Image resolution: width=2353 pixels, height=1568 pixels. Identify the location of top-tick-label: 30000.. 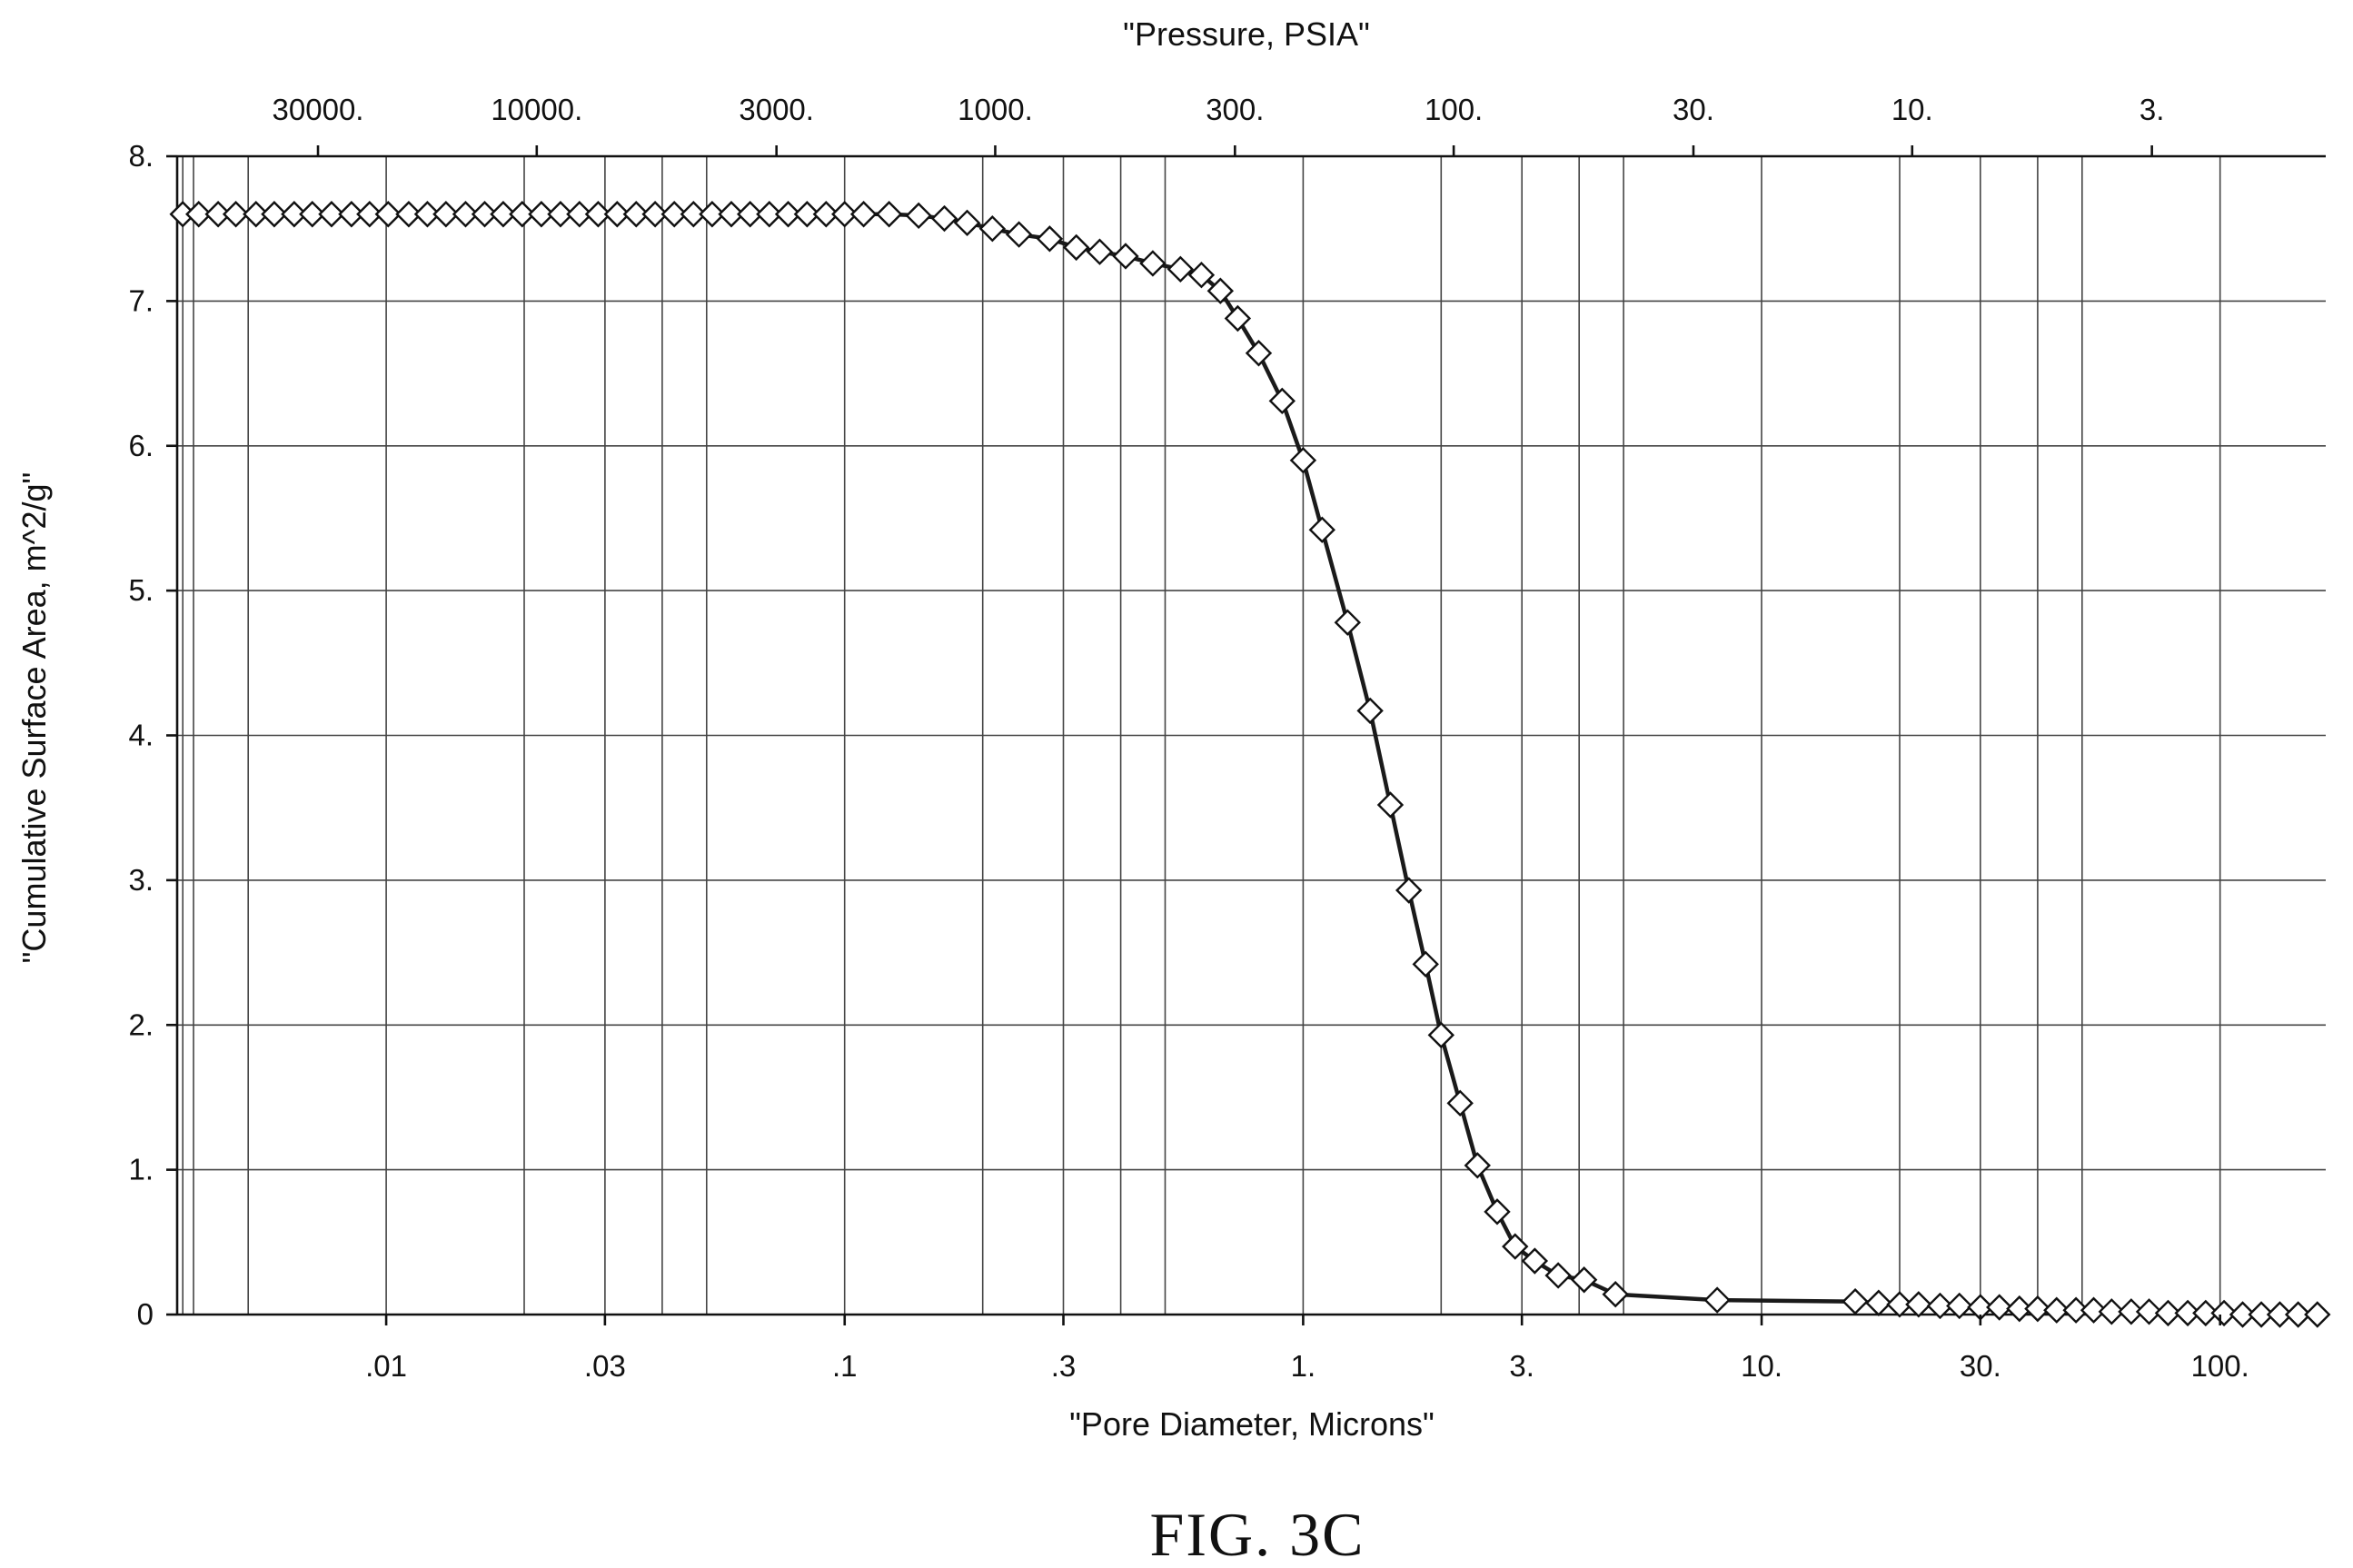
(318, 109).